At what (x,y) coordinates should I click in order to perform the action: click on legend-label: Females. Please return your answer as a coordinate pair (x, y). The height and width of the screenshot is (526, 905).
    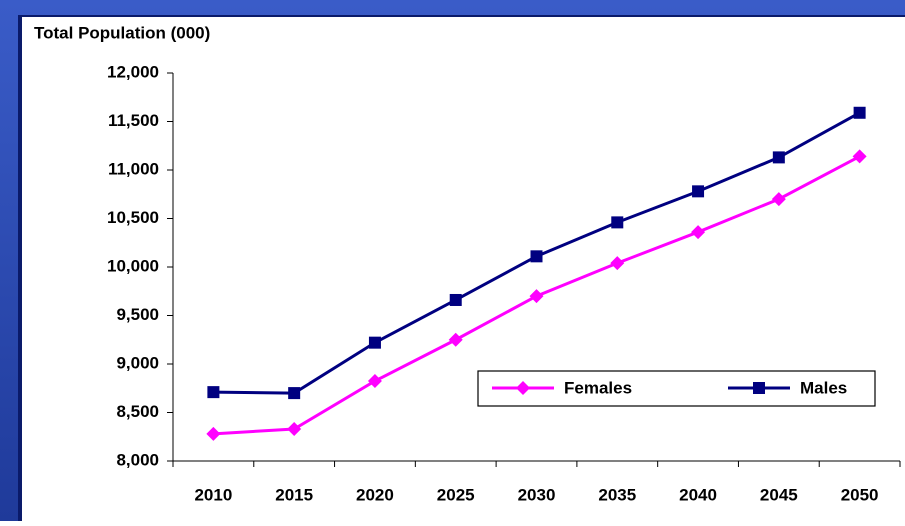
    Looking at the image, I should click on (598, 387).